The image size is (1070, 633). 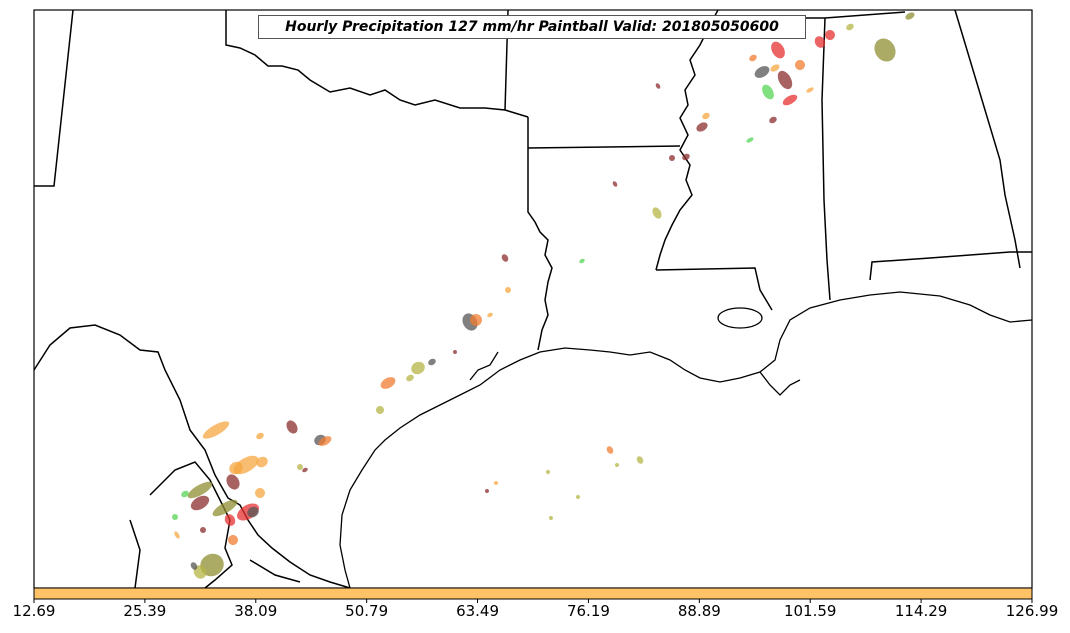 What do you see at coordinates (826, 159) in the screenshot?
I see `ms-al-border` at bounding box center [826, 159].